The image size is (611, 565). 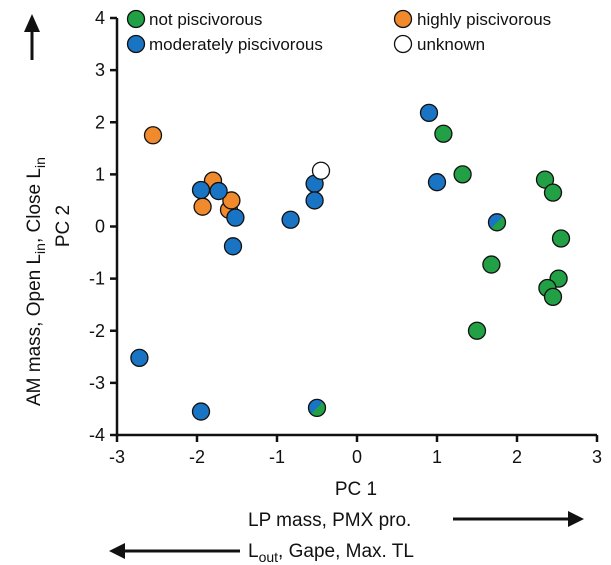 I want to click on y-positive-label: AM mass, Open Lin, Close Lin, so click(x=36, y=281).